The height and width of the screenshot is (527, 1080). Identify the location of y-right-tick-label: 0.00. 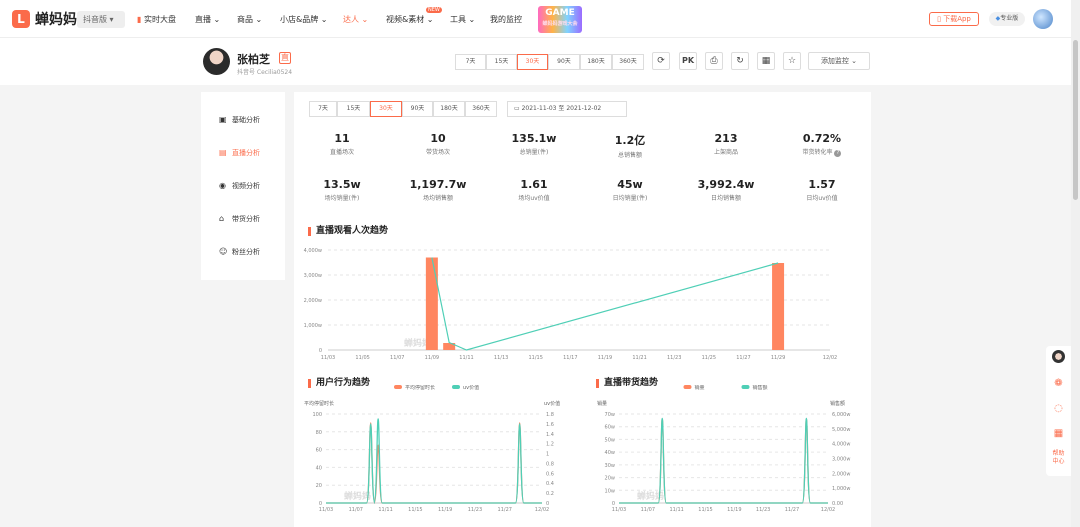
(837, 504).